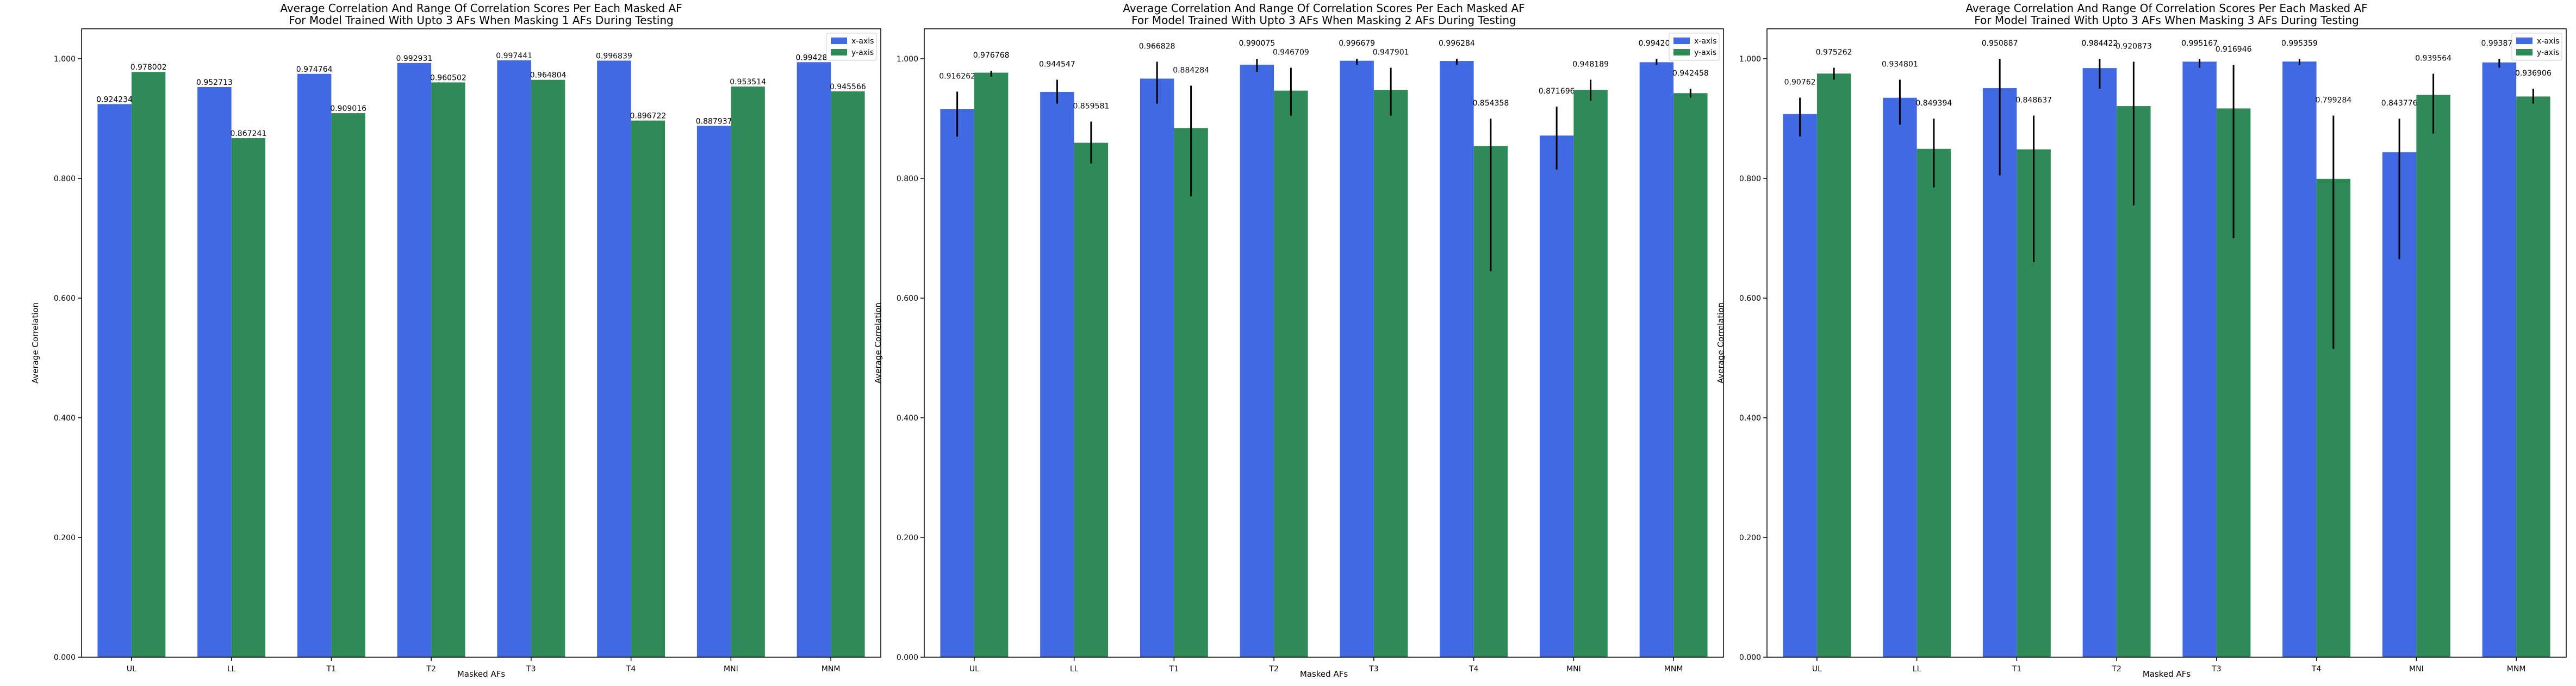  Describe the element at coordinates (907, 59) in the screenshot. I see `y-tick-label: 1.000` at that location.